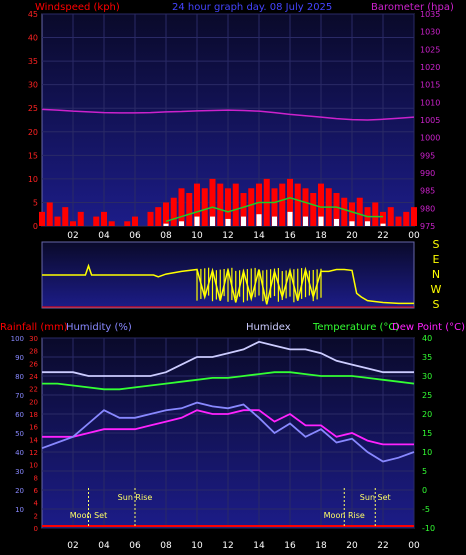 The width and height of the screenshot is (466, 555). What do you see at coordinates (19, 377) in the screenshot?
I see `humidity-tick-label: 80` at bounding box center [19, 377].